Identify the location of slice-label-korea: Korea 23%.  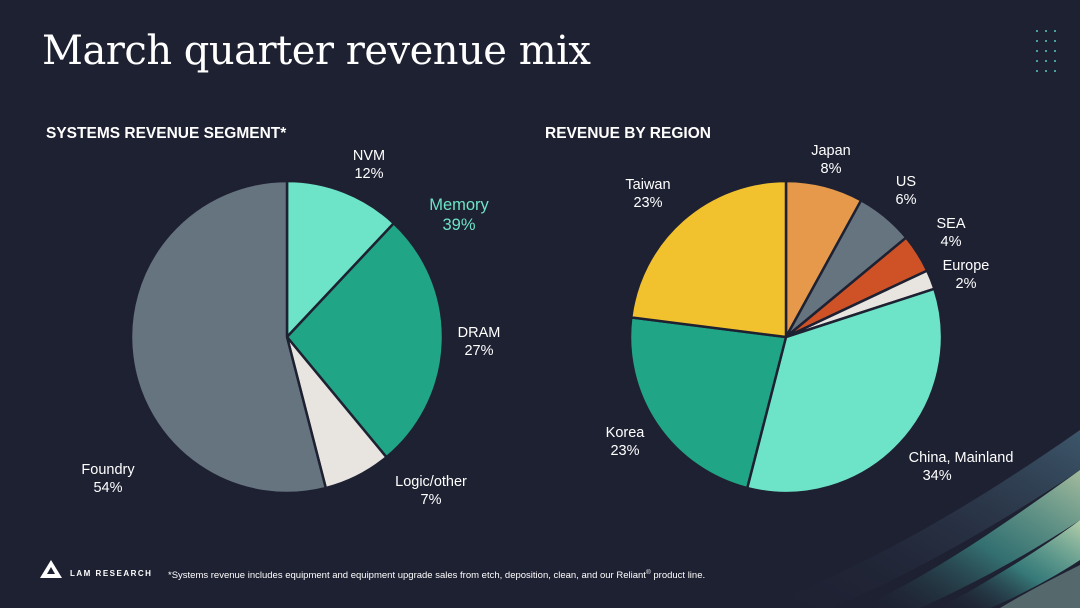
(625, 442).